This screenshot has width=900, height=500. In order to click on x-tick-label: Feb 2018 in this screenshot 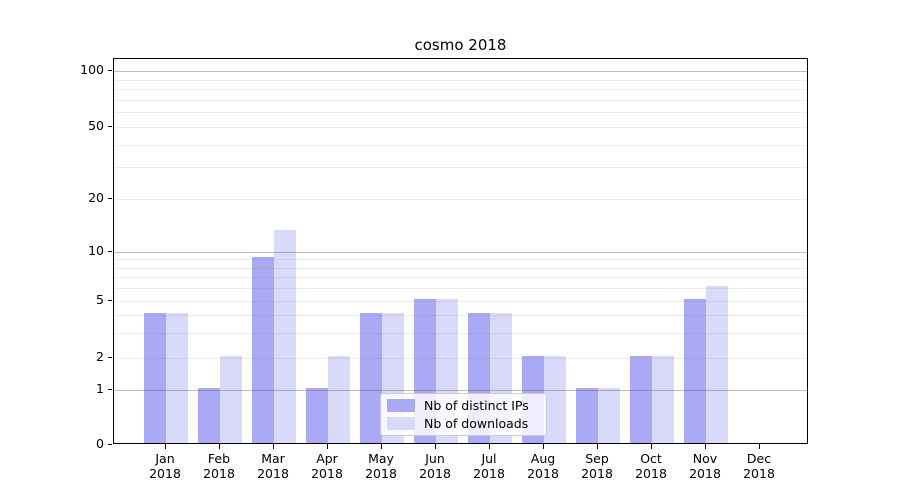, I will do `click(219, 466)`.